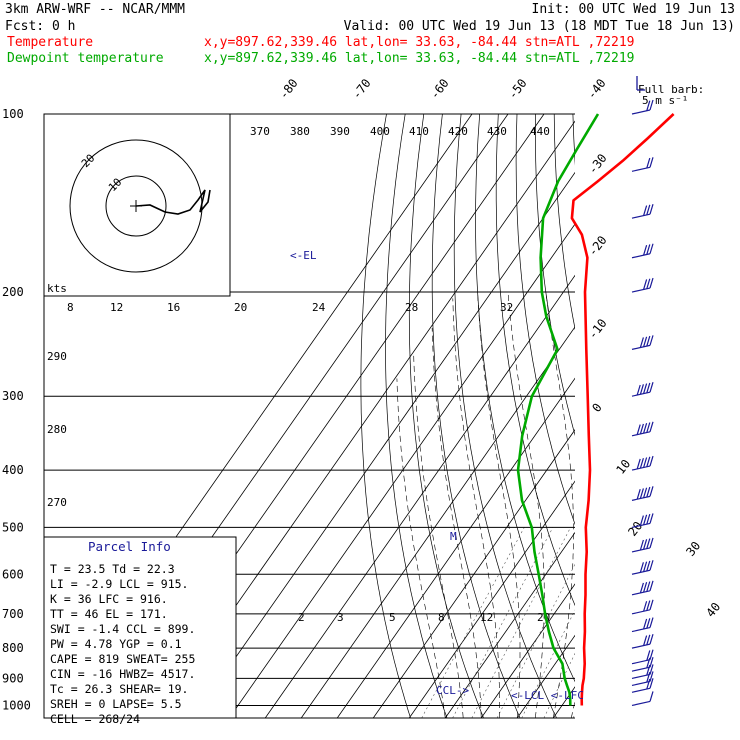 This screenshot has height=740, width=740. I want to click on theta-tick-label: 270, so click(57, 502).